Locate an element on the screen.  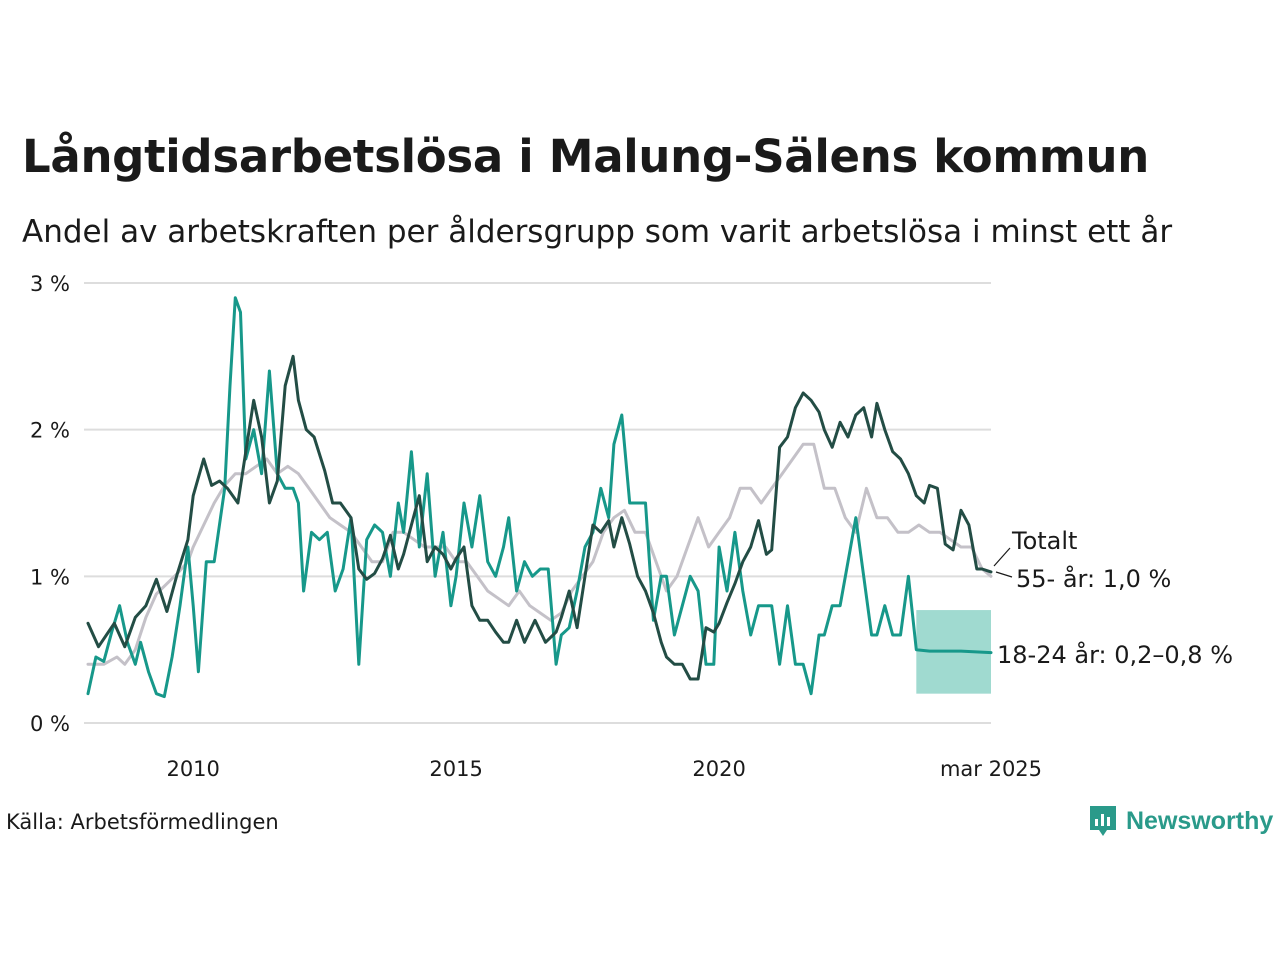
y-tick-label-1: 1 % is located at coordinates (50, 577).